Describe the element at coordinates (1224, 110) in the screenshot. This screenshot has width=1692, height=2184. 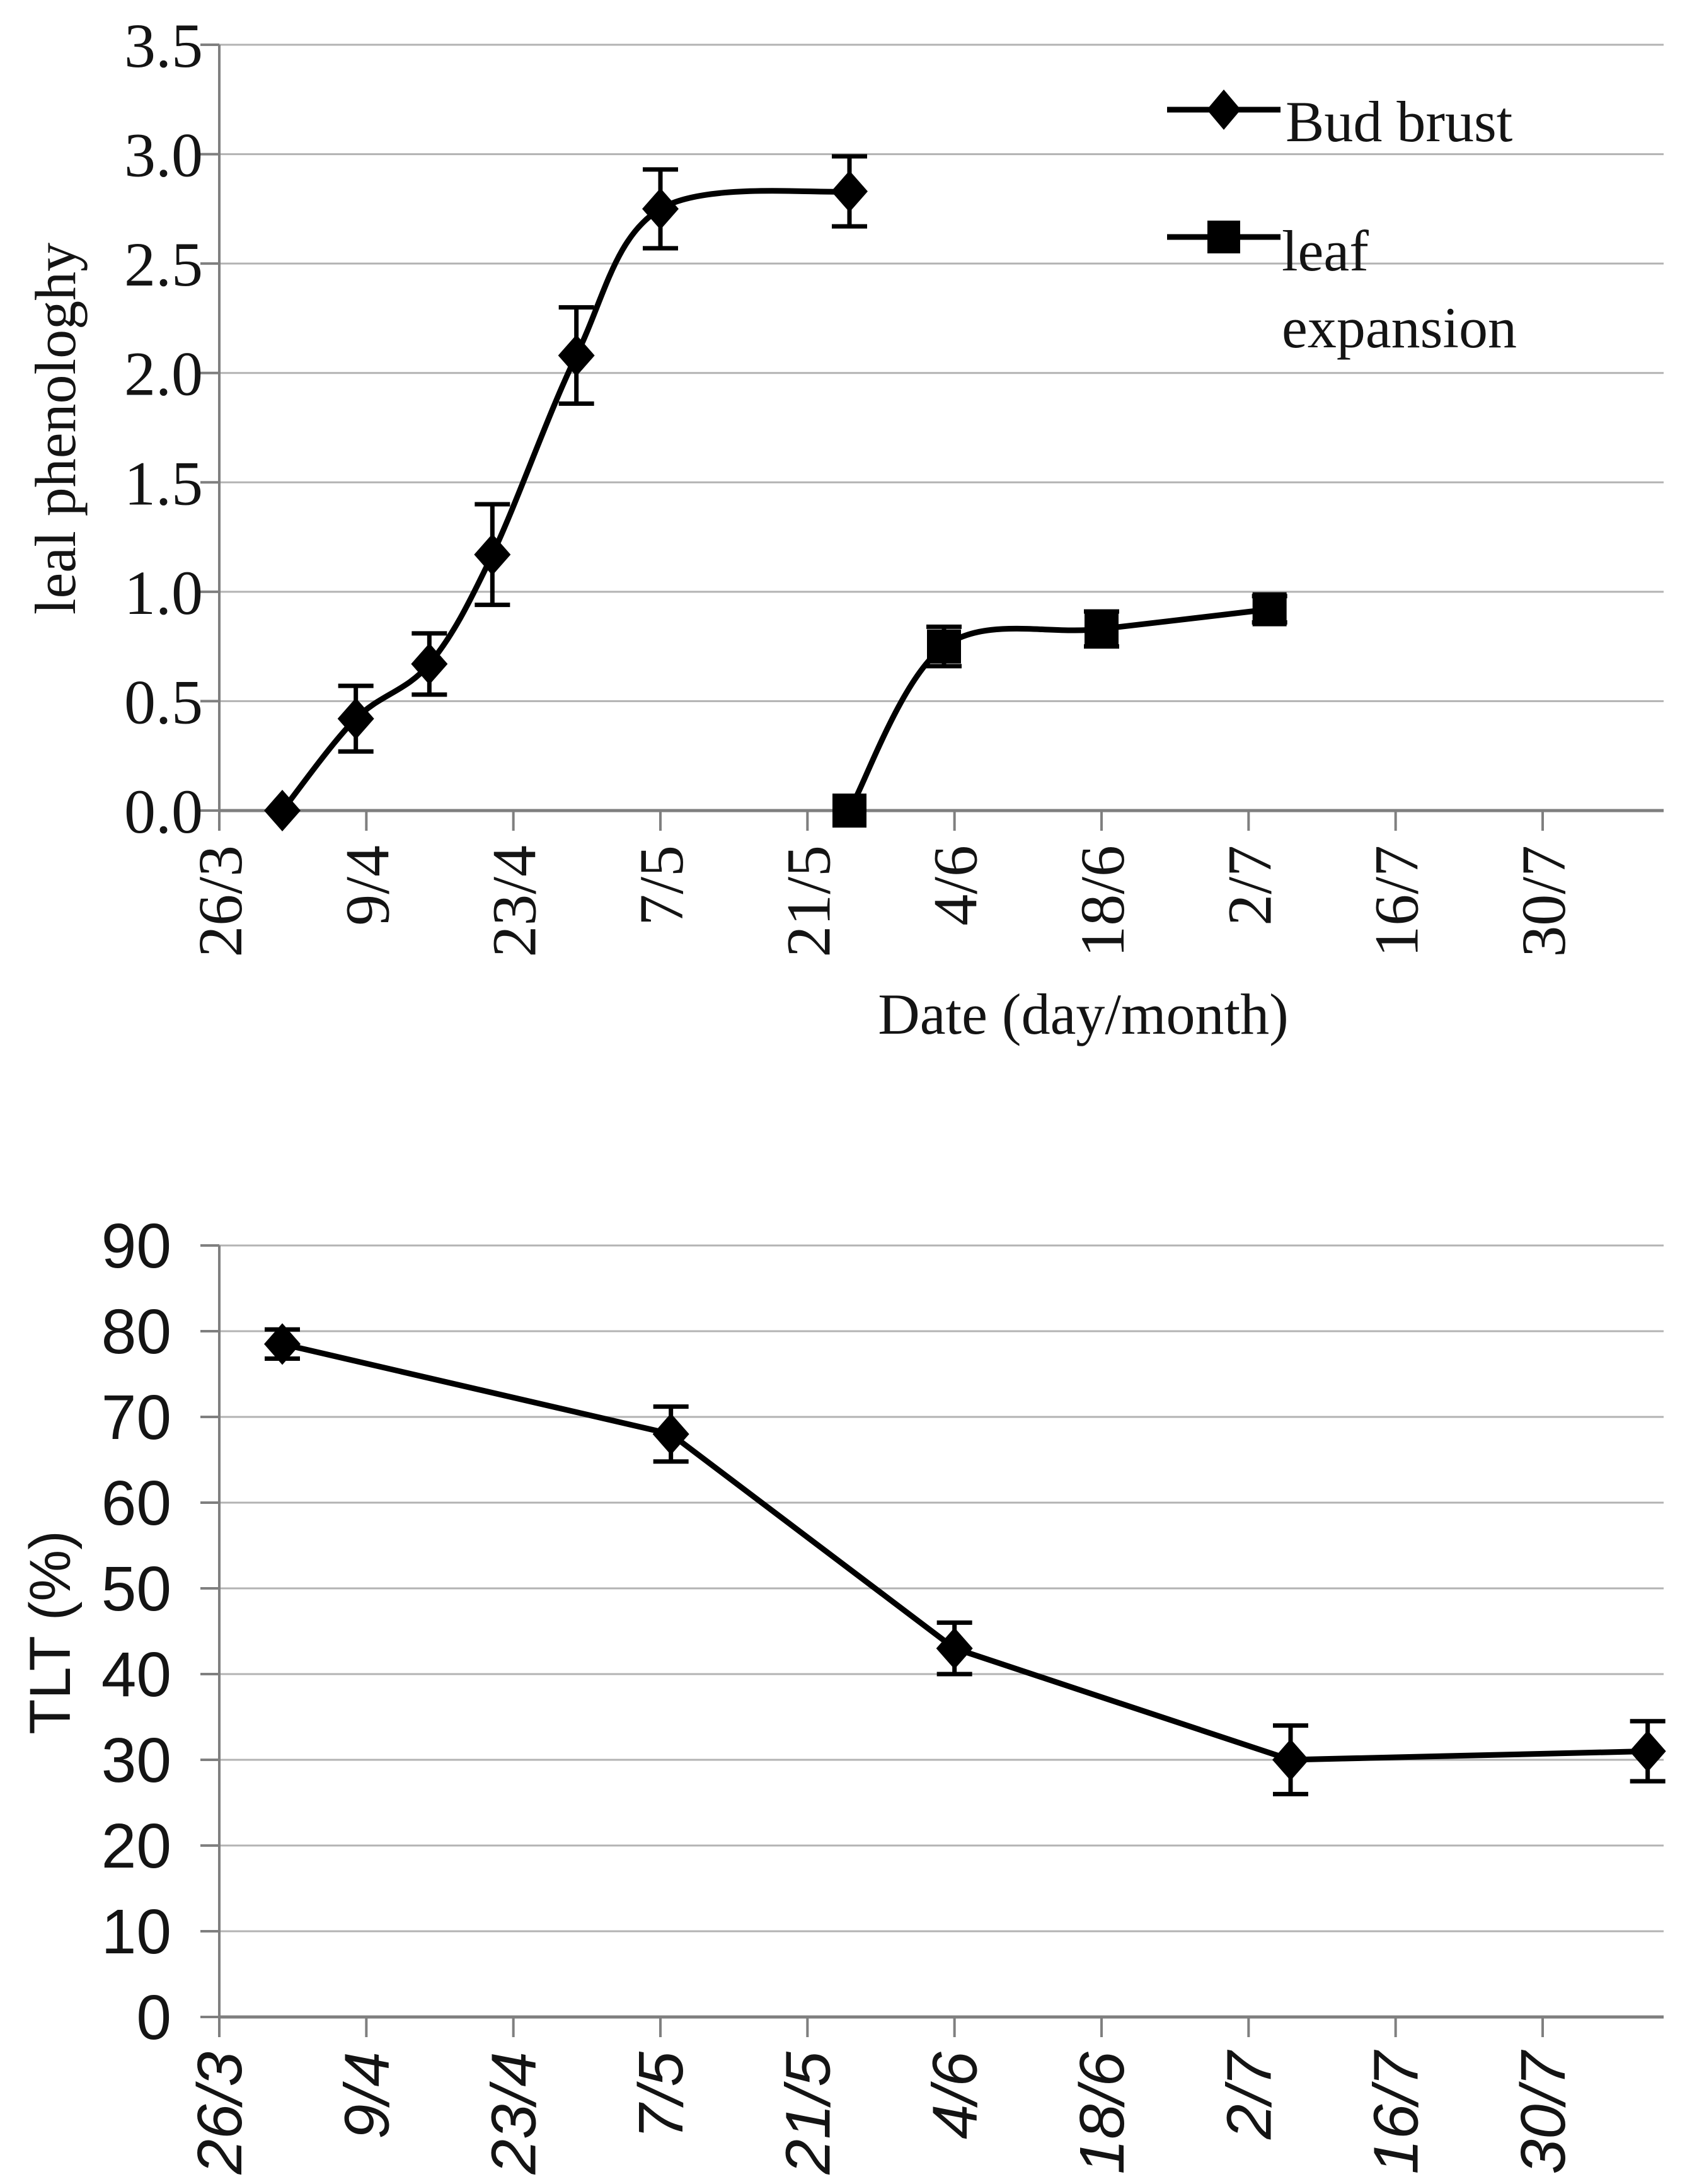
I see `bud-brust-legend-marker-icon` at that location.